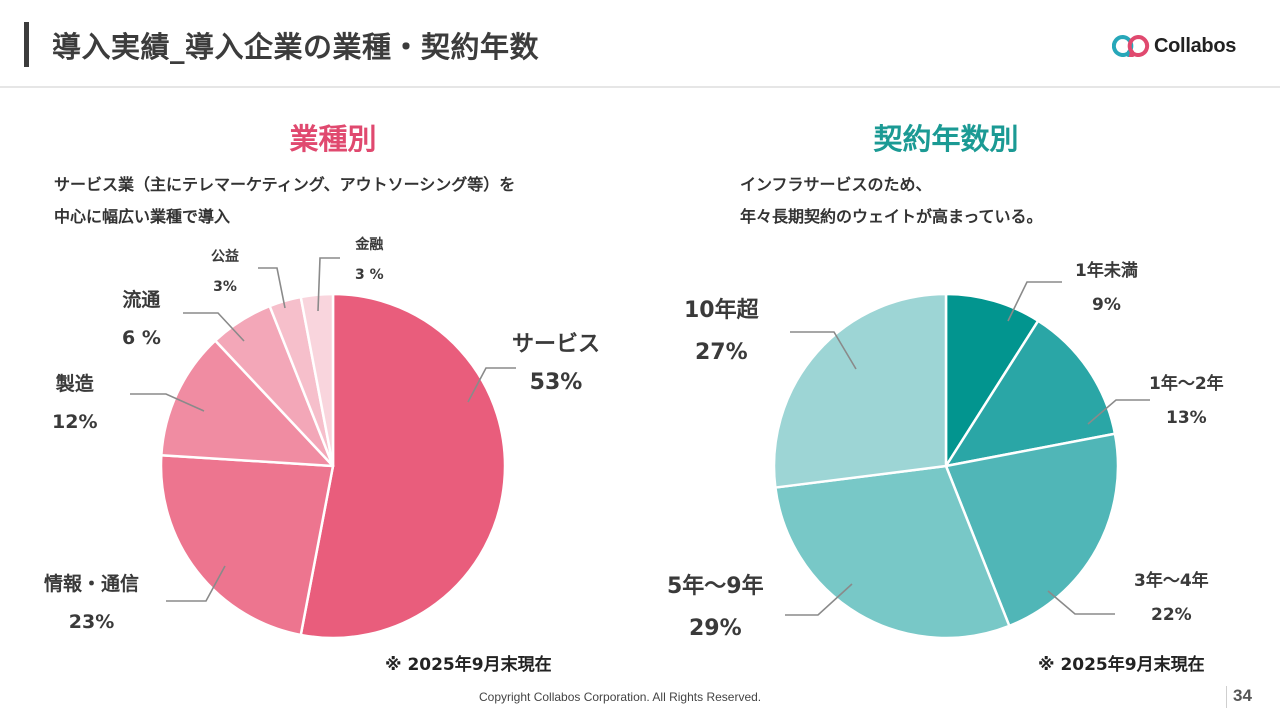 This screenshot has height=720, width=1280. What do you see at coordinates (1106, 271) in the screenshot?
I see `label-name: 1年未満` at bounding box center [1106, 271].